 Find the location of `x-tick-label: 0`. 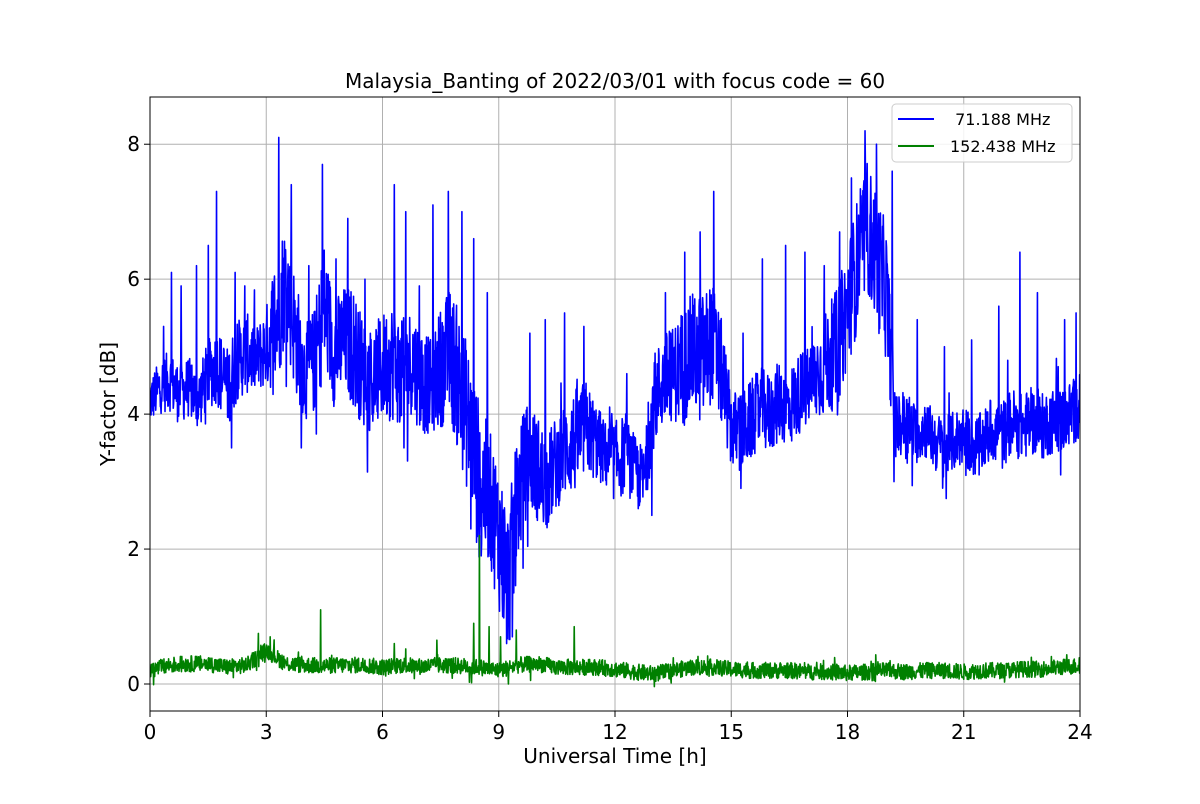

x-tick-label: 0 is located at coordinates (150, 732).